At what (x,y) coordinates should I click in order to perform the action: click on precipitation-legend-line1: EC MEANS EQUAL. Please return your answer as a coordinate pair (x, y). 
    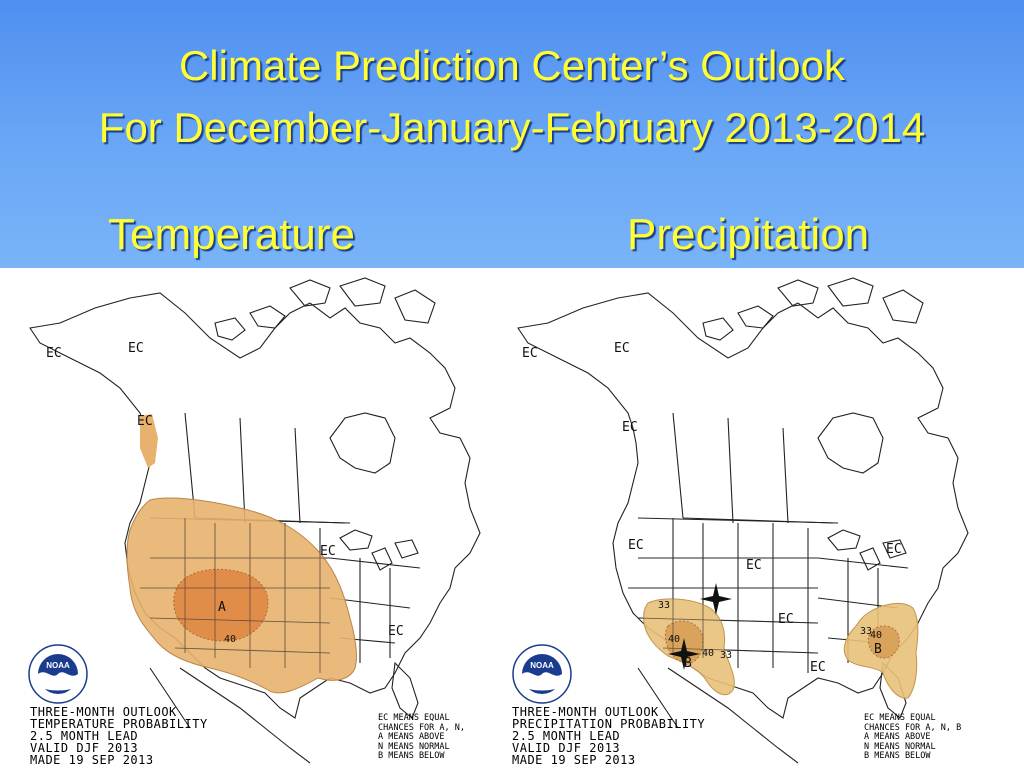
    Looking at the image, I should click on (900, 718).